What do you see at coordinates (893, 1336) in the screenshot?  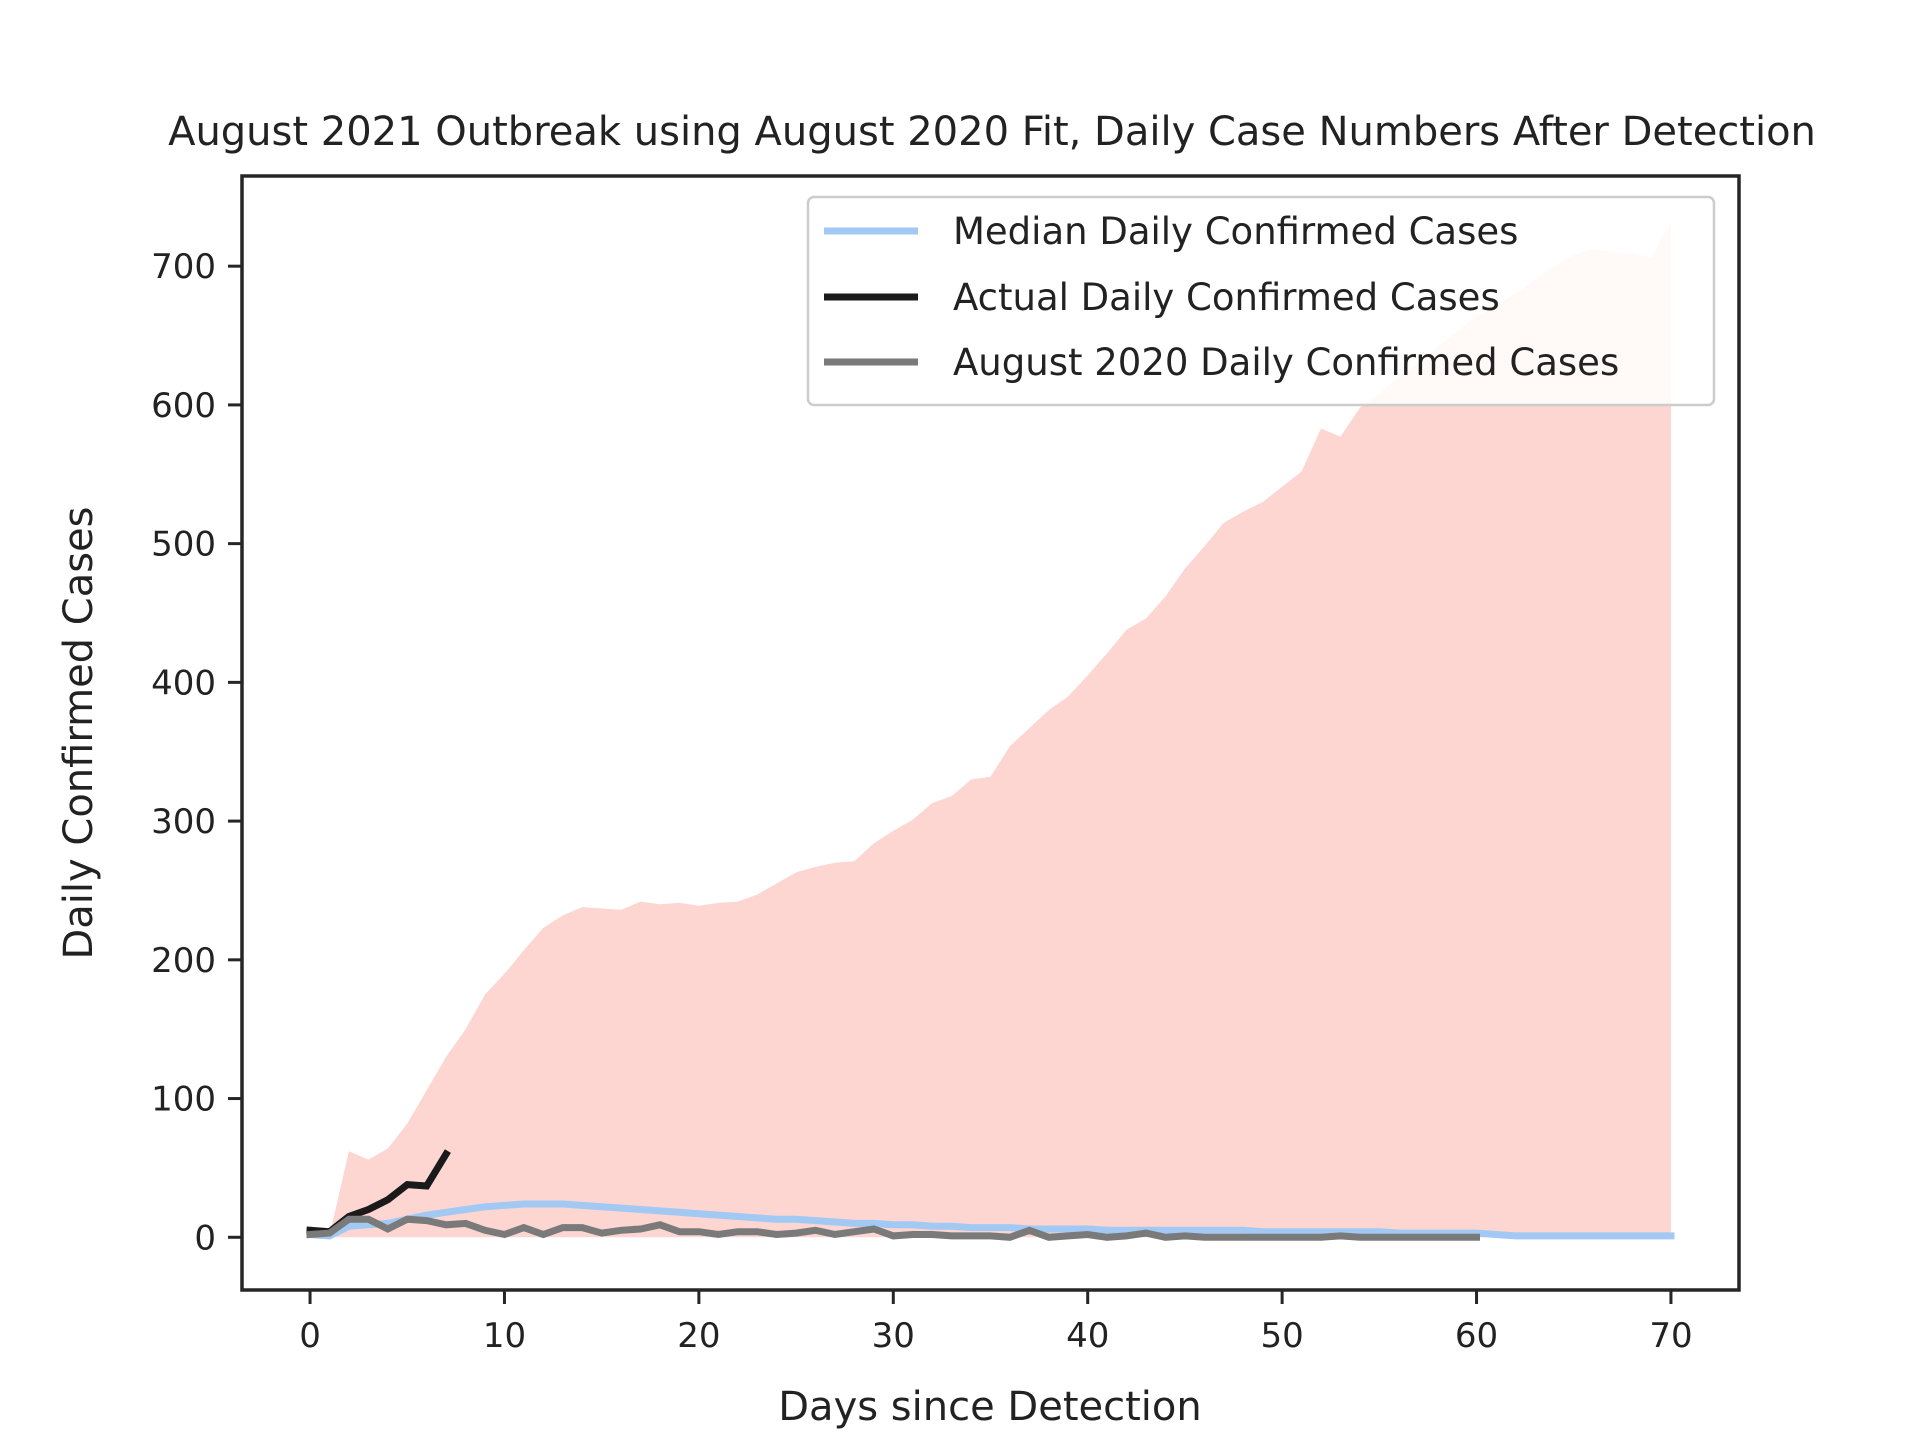 I see `x-tick-label: 30` at bounding box center [893, 1336].